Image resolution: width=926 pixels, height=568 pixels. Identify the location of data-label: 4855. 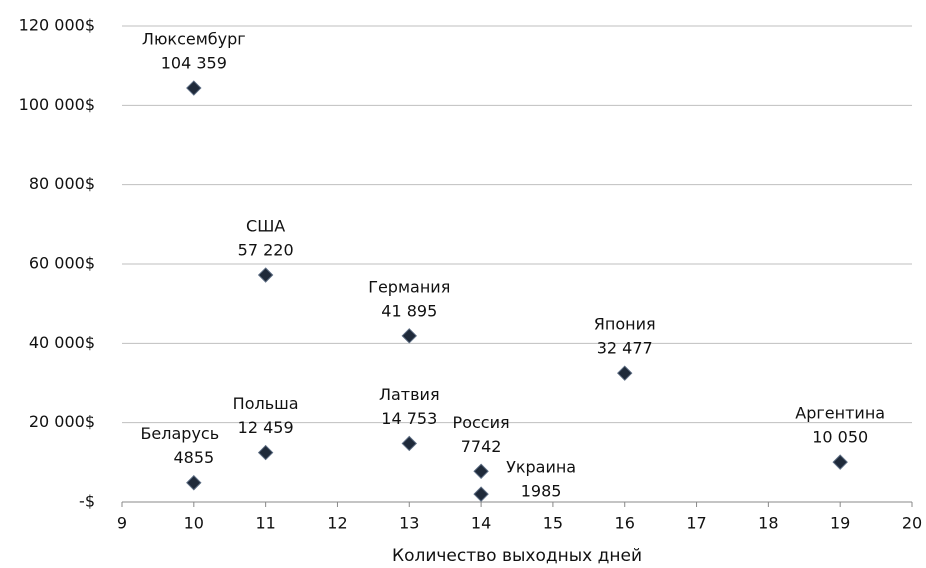
(193, 457).